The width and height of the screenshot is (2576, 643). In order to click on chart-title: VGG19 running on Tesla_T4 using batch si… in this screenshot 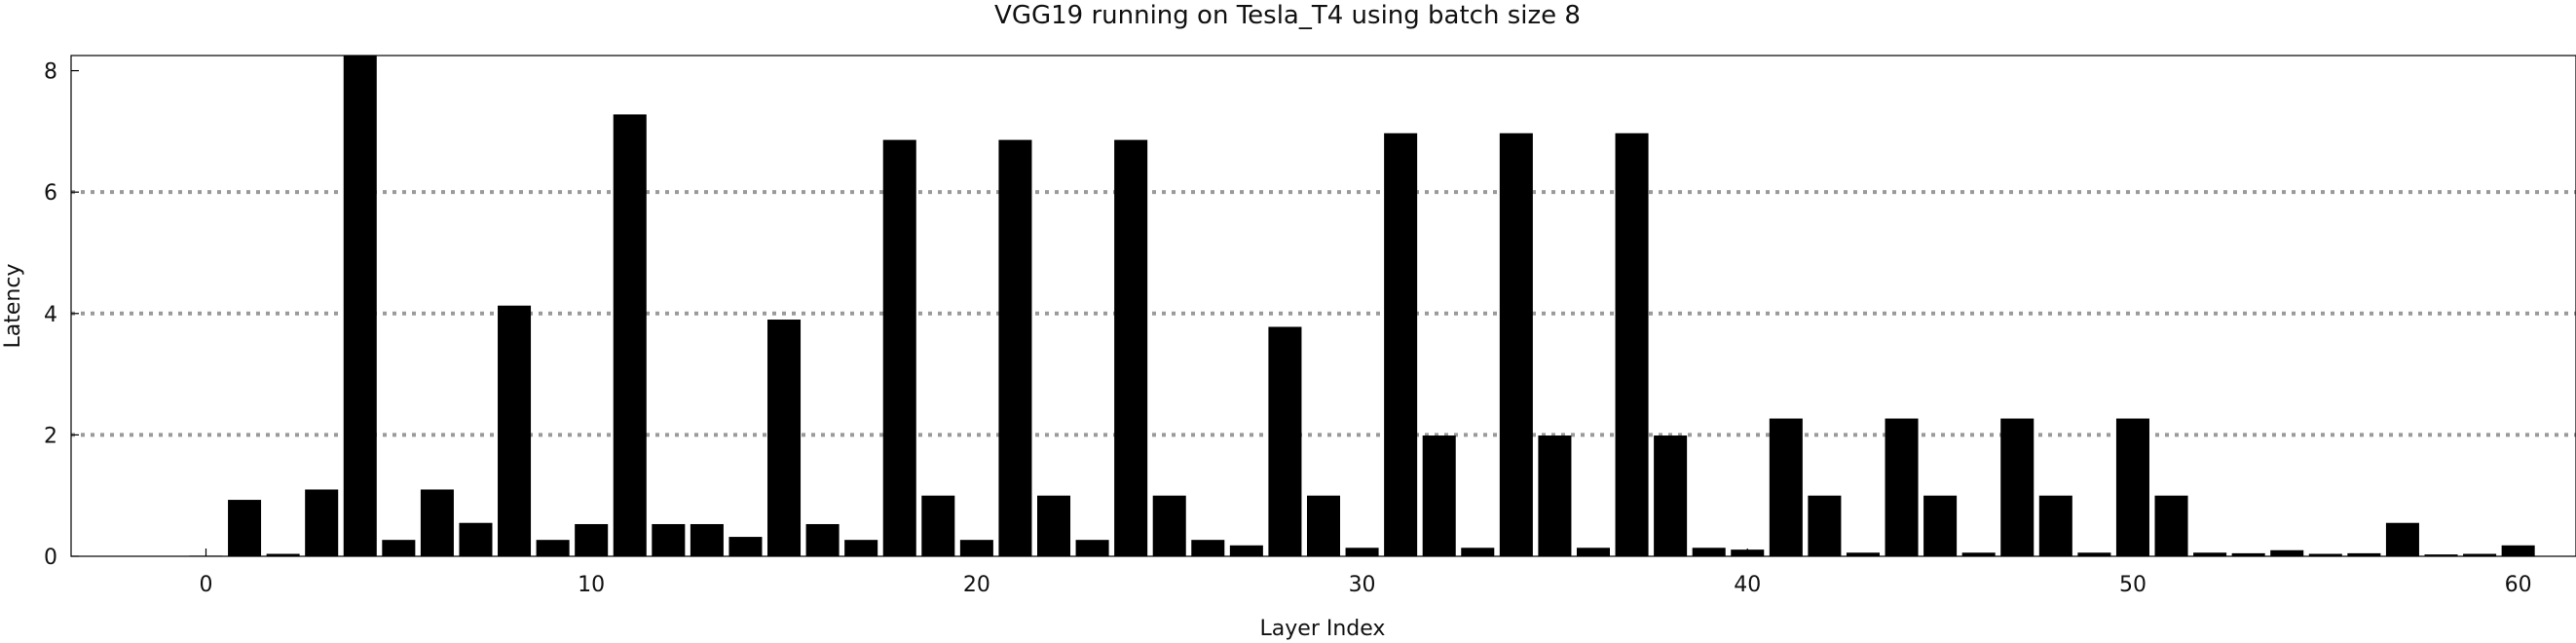, I will do `click(1287, 15)`.